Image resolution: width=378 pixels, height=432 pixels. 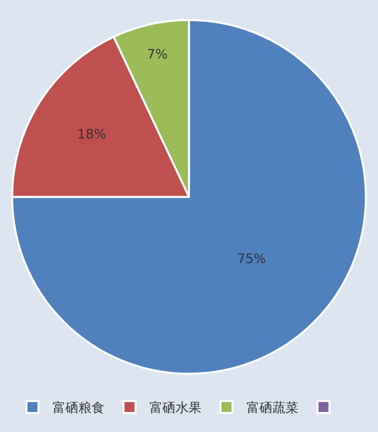 I want to click on legend-label: 富硒水果, so click(x=176, y=408).